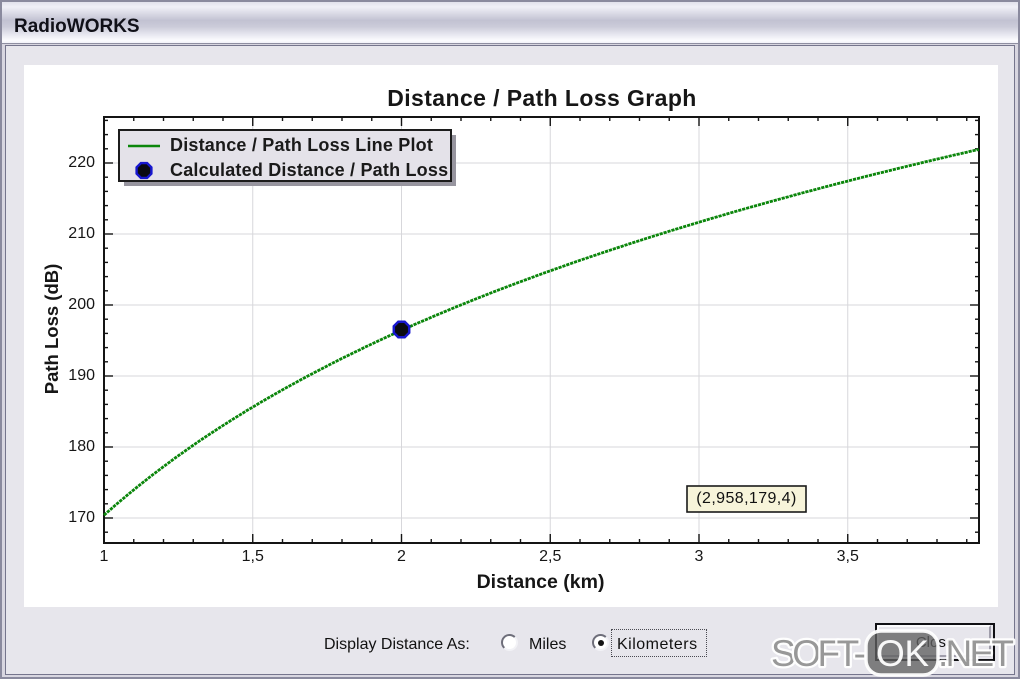 This screenshot has height=679, width=1020. I want to click on svg-text: SOFT-, so click(818, 653).